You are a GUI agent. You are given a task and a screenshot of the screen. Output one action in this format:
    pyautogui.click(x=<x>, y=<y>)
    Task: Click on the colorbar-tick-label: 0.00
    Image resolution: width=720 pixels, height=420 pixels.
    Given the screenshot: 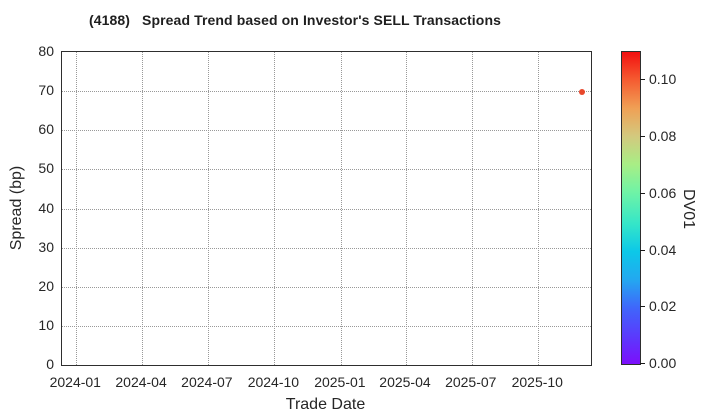 What is the action you would take?
    pyautogui.click(x=663, y=363)
    